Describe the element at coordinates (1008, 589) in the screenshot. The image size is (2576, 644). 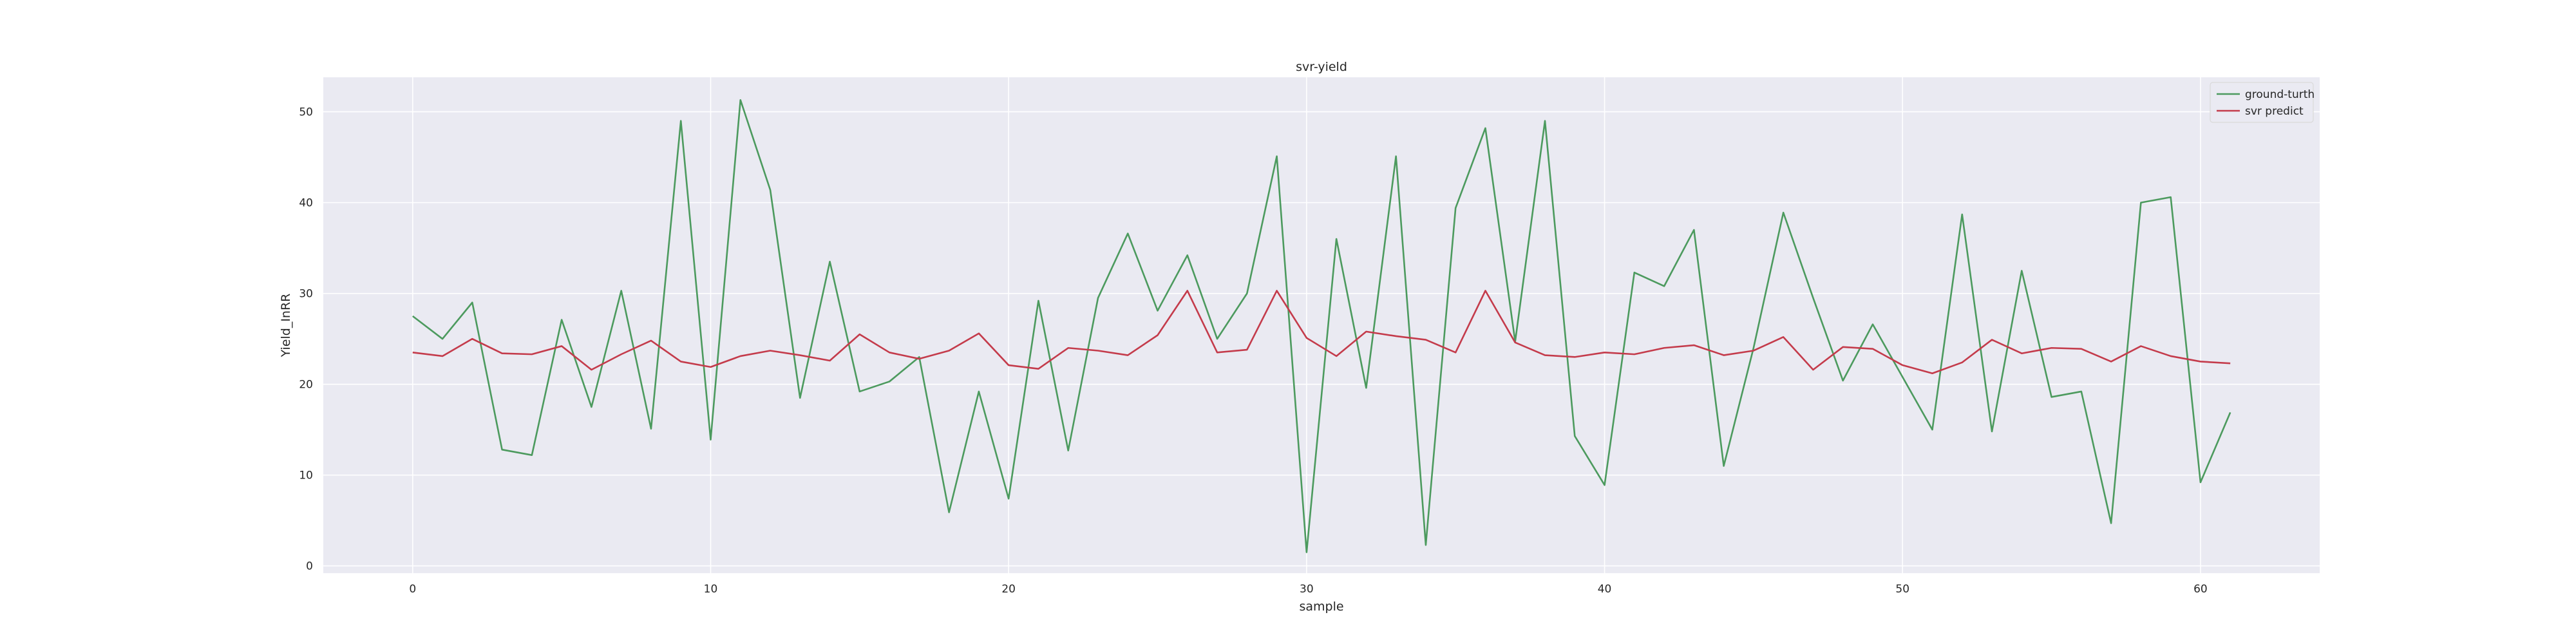
I see `x-tick-label: 20` at that location.